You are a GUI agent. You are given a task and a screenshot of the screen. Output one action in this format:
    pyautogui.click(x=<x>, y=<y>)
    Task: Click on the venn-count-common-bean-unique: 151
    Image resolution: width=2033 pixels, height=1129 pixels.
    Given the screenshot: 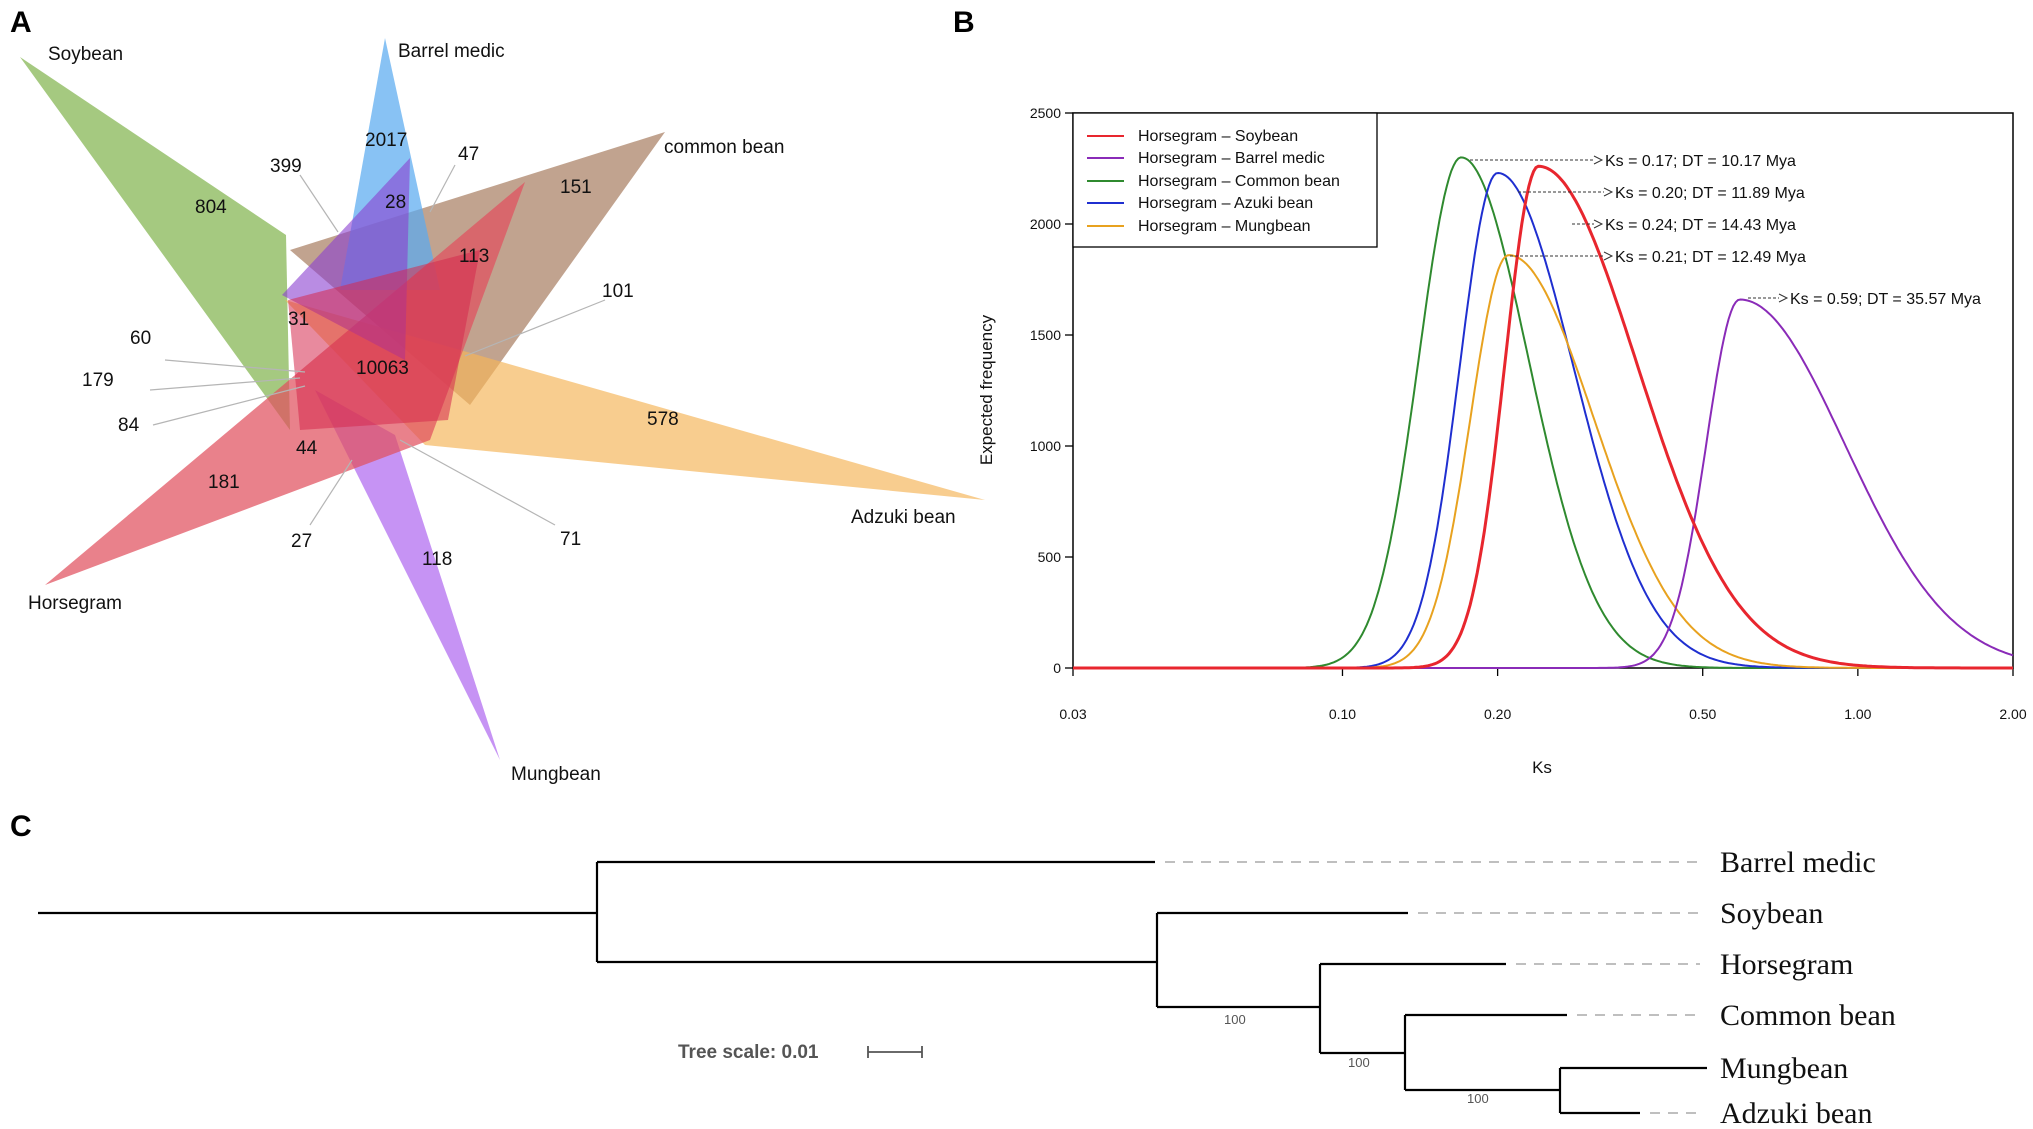 What is the action you would take?
    pyautogui.click(x=576, y=187)
    